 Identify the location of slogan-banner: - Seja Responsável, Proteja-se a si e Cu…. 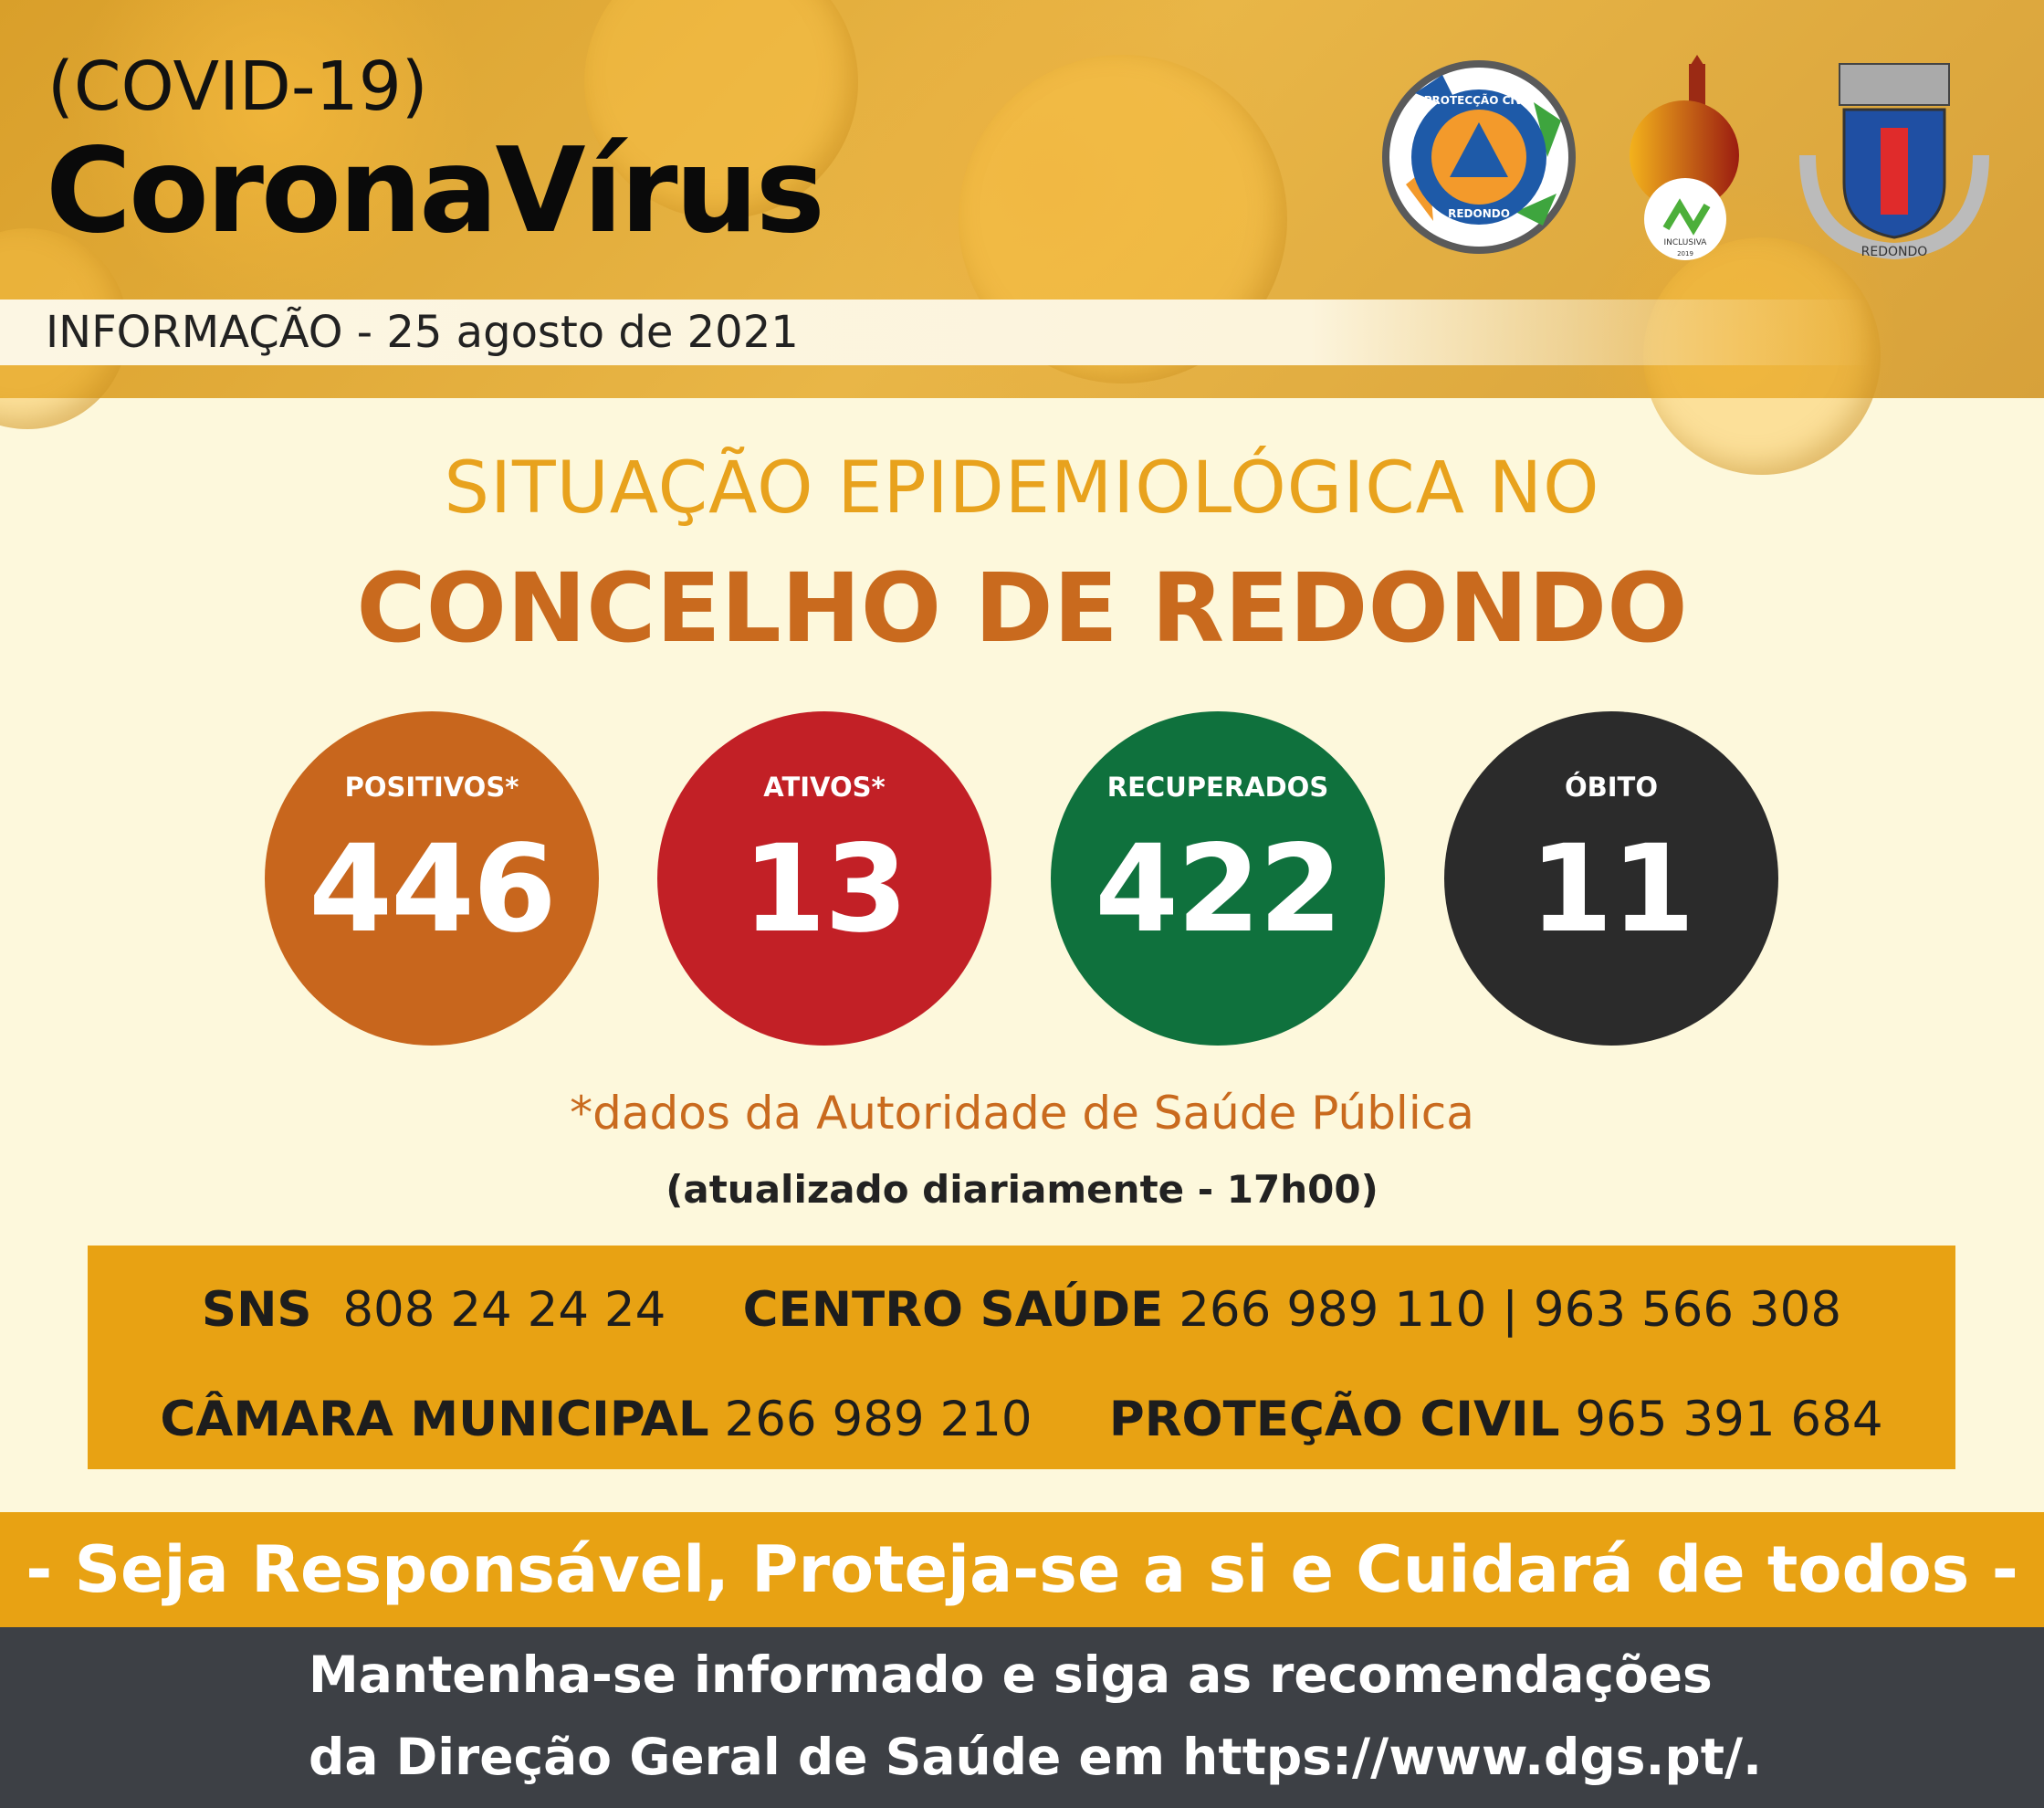
(1022, 1569).